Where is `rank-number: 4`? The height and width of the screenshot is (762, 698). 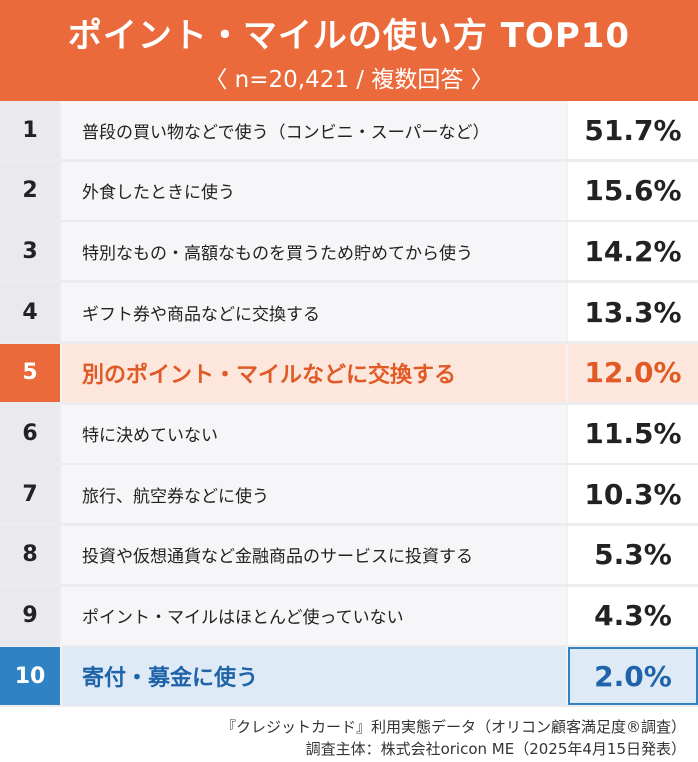
rank-number: 4 is located at coordinates (30, 312).